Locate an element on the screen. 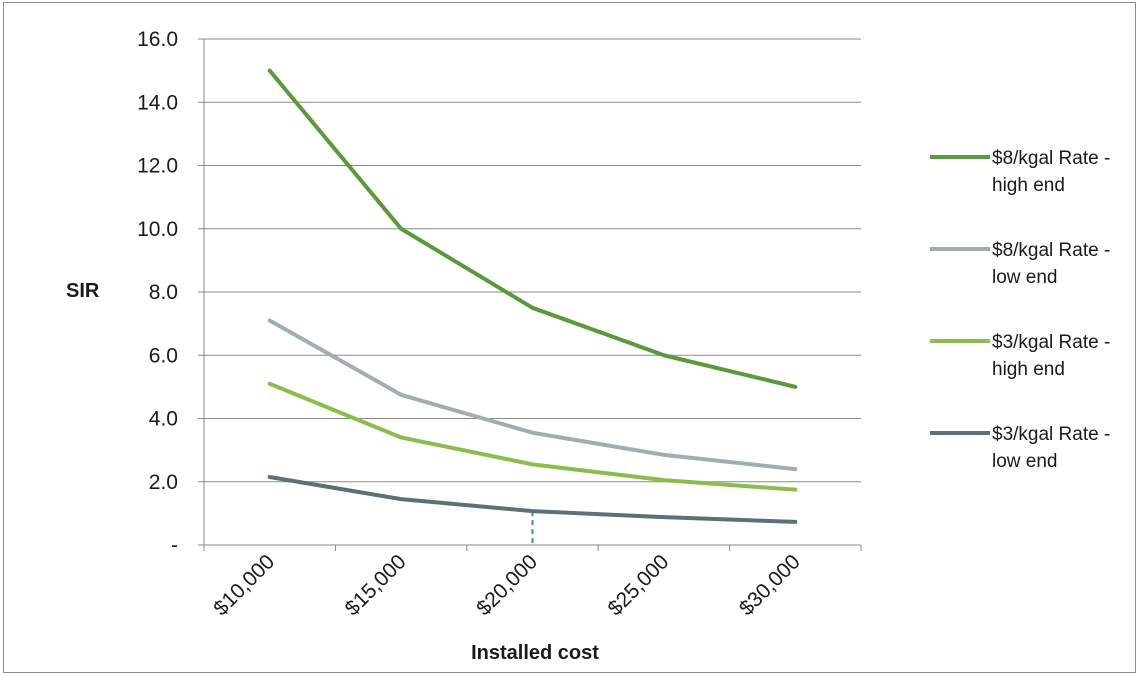  x-tick-label: $25,000 is located at coordinates (638, 585).